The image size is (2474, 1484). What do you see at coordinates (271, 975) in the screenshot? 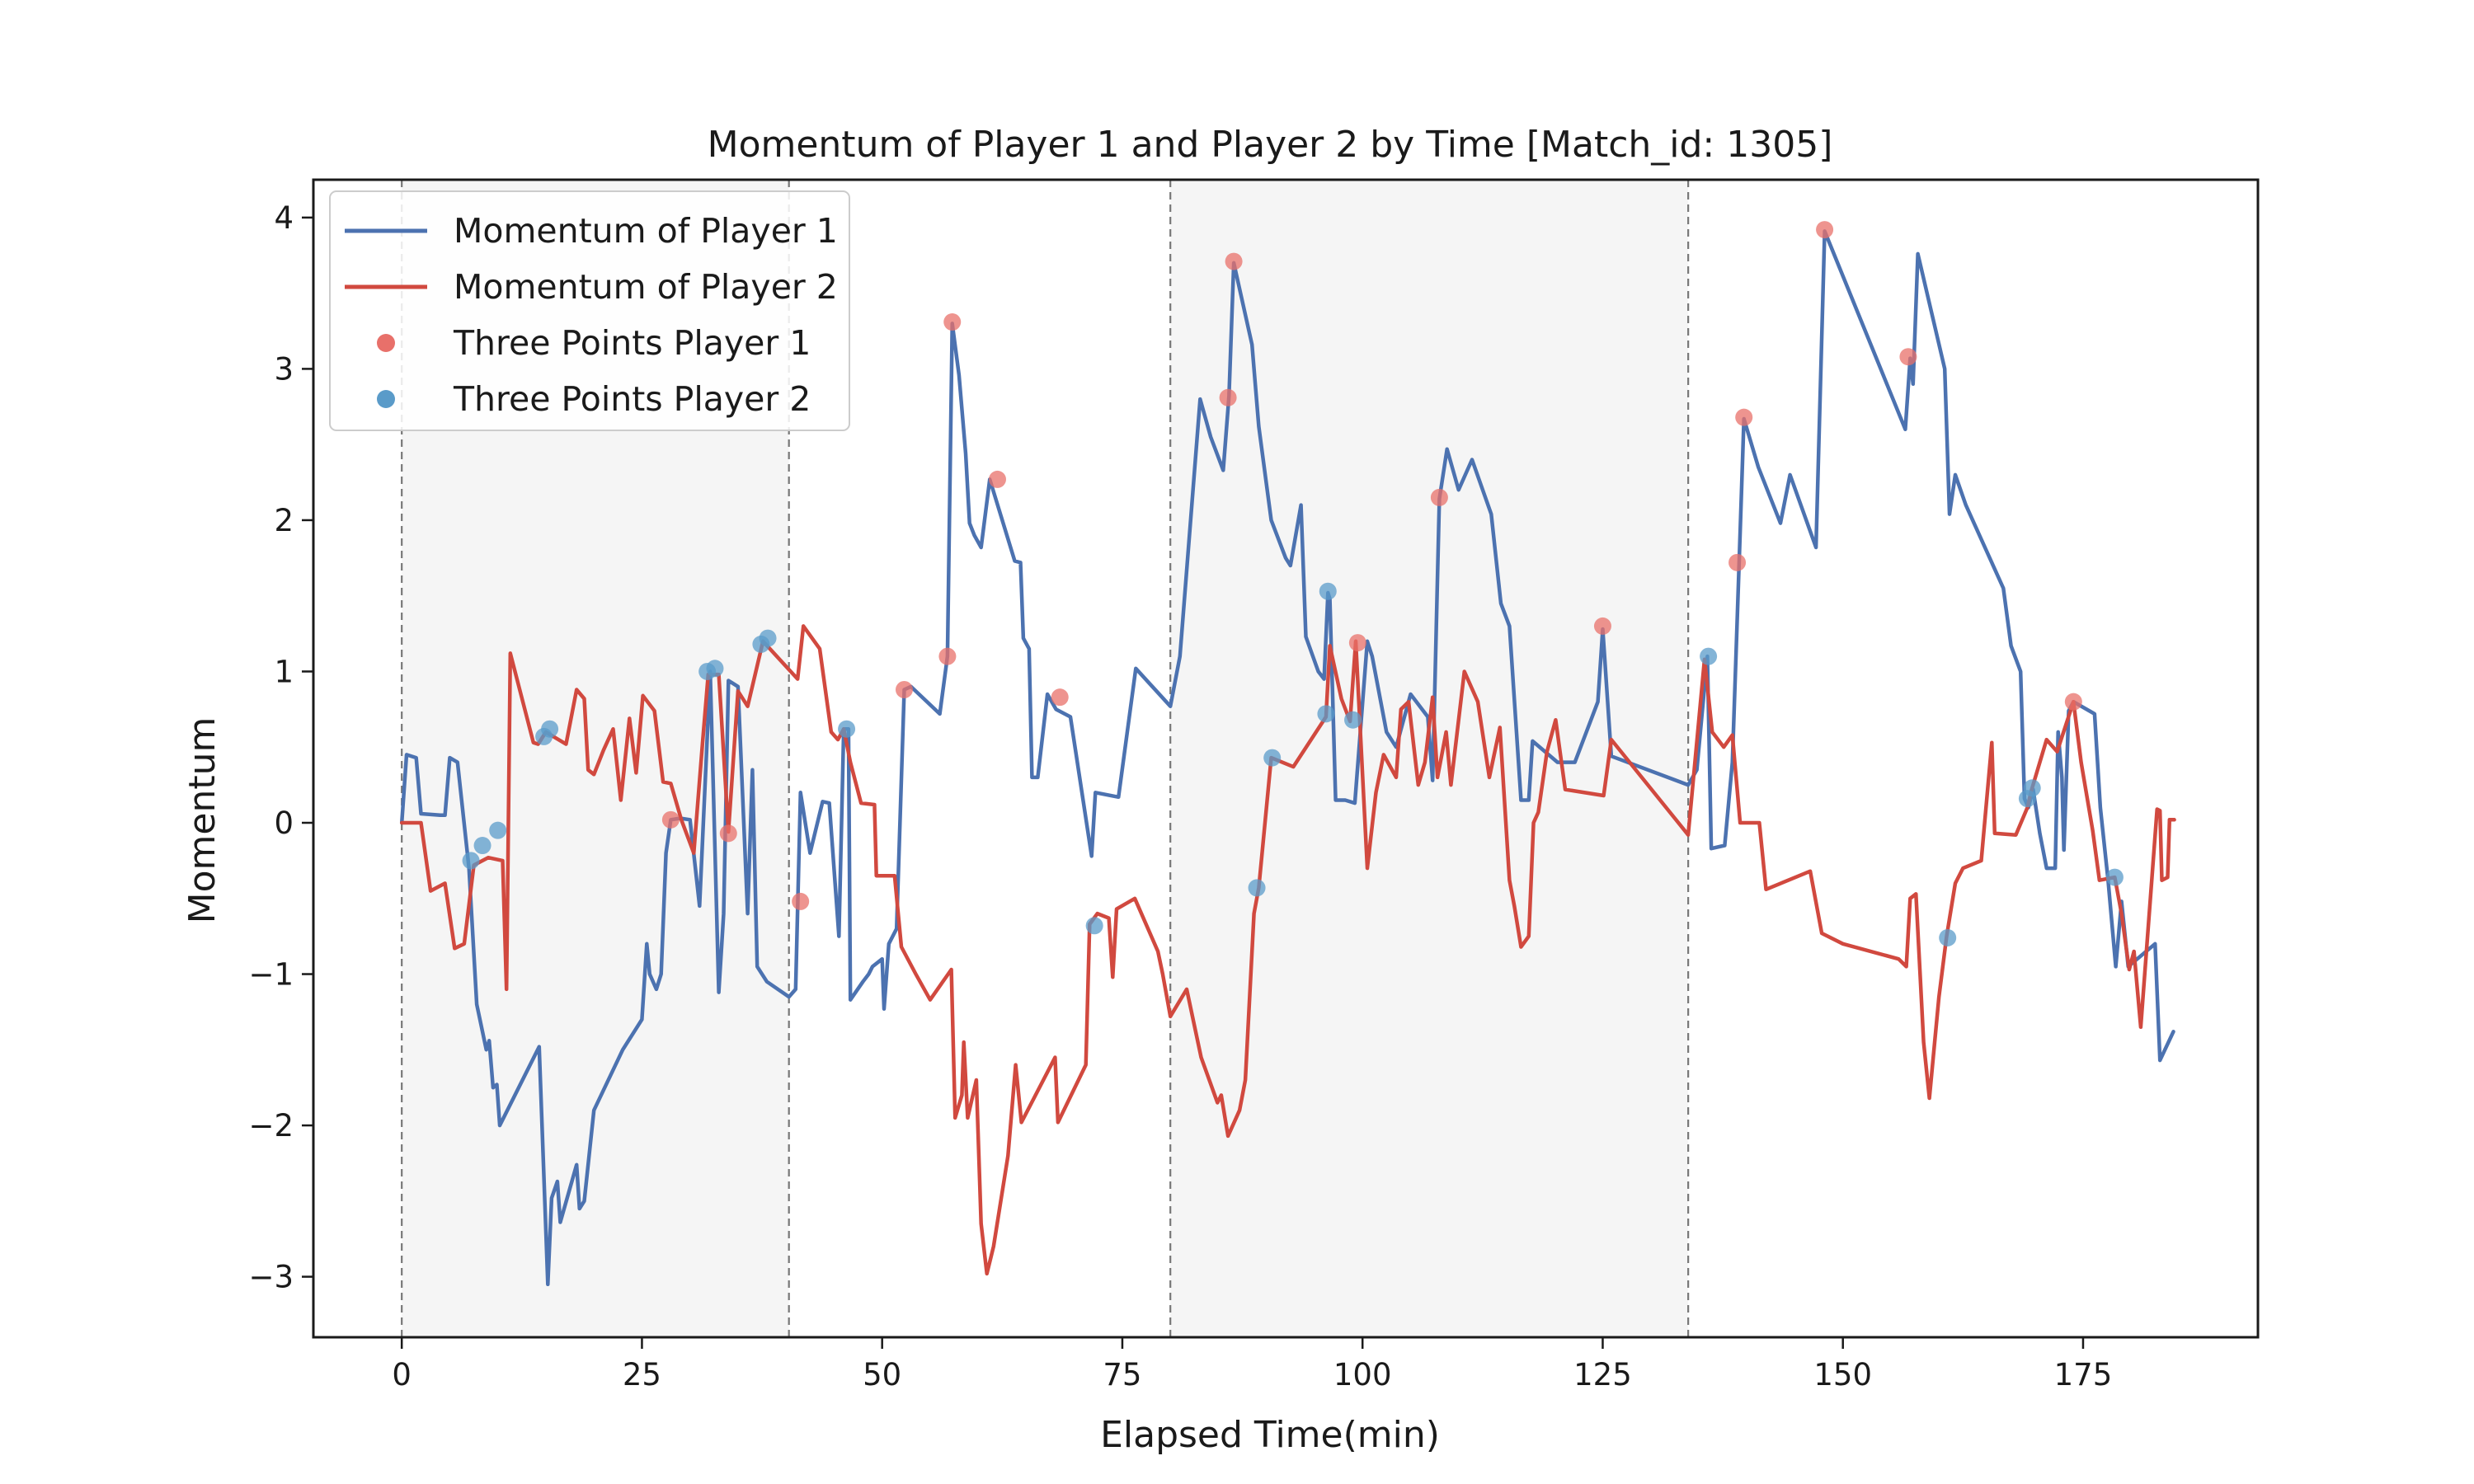
I see `y-tick-label: −1` at bounding box center [271, 975].